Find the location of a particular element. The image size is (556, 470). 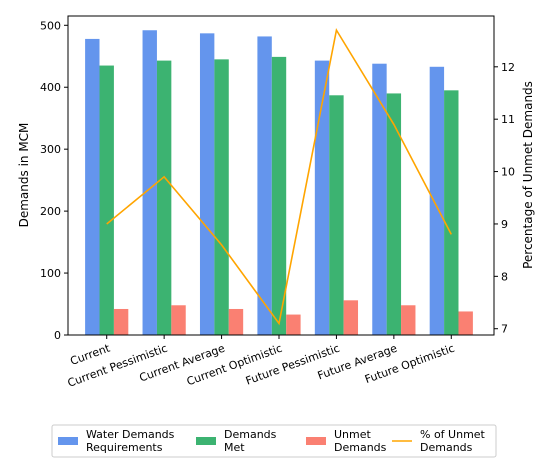

legend-label: % of Unmet Demands is located at coordinates (453, 441).